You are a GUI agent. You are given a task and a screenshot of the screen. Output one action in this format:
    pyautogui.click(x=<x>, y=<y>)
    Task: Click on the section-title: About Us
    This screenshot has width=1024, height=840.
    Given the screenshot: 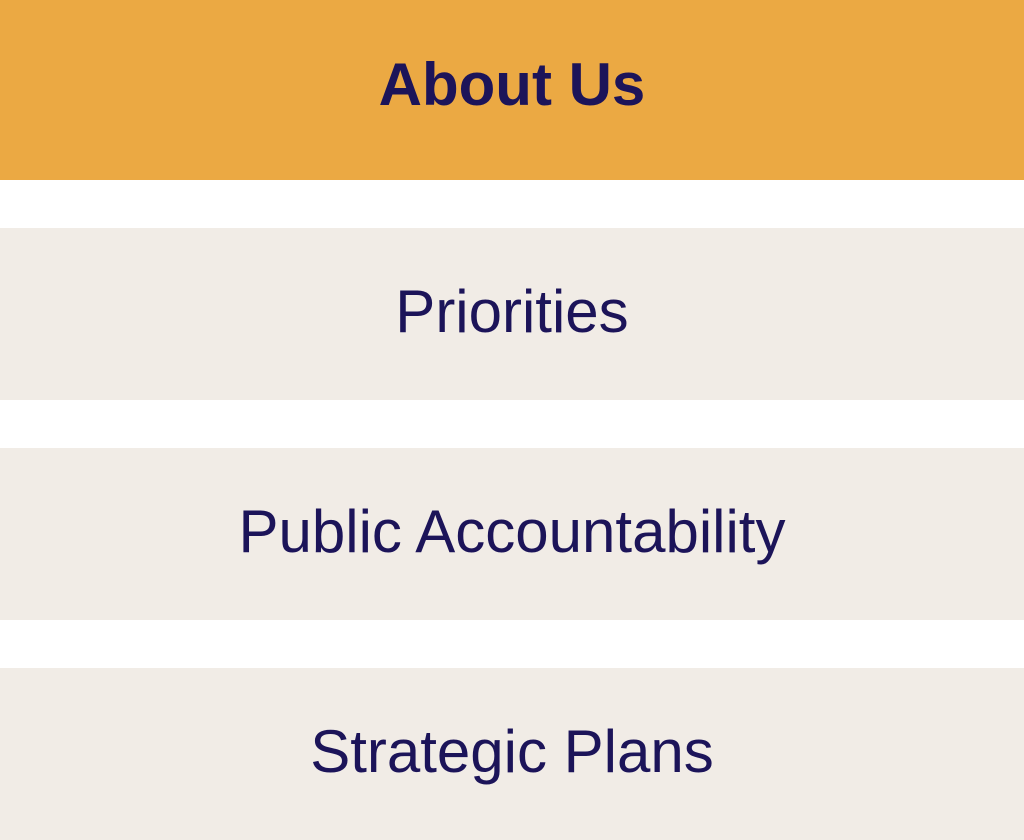 What is the action you would take?
    pyautogui.click(x=512, y=84)
    